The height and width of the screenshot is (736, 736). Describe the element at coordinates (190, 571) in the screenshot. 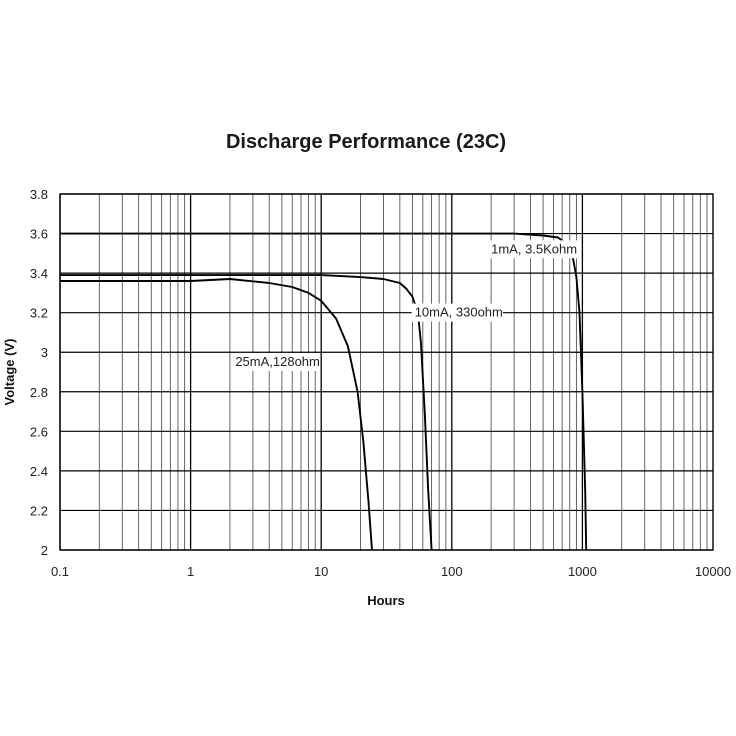

I see `x-tick-label: 1` at that location.